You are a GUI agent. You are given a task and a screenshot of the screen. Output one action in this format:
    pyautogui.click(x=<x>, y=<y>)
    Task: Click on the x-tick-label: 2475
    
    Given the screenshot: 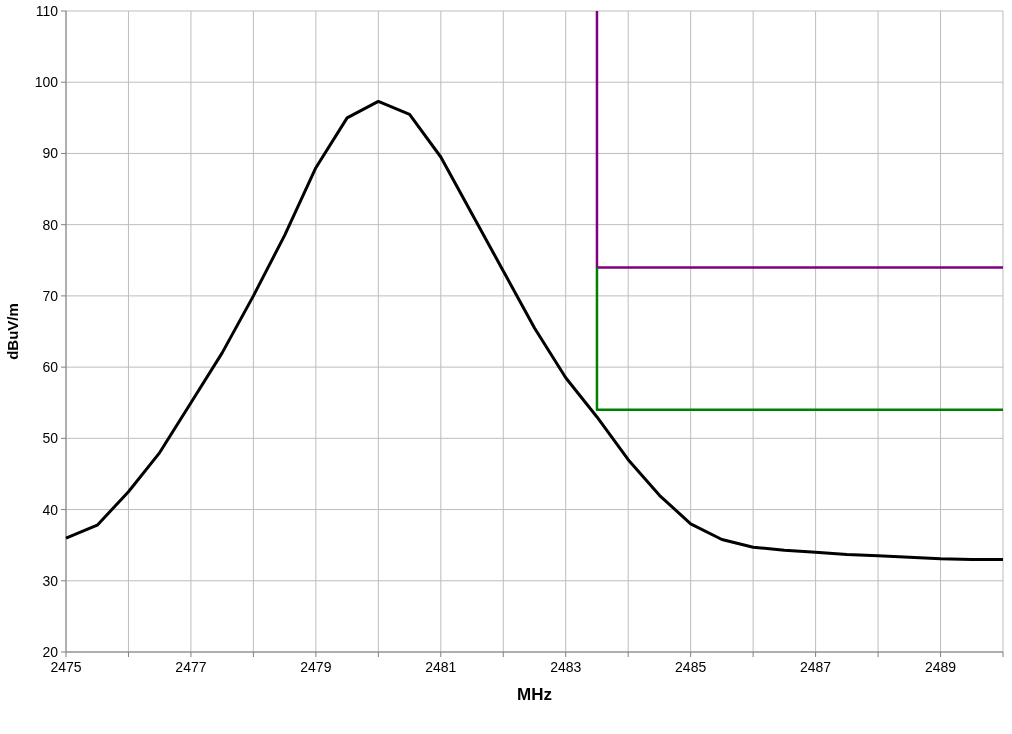 What is the action you would take?
    pyautogui.click(x=66, y=667)
    